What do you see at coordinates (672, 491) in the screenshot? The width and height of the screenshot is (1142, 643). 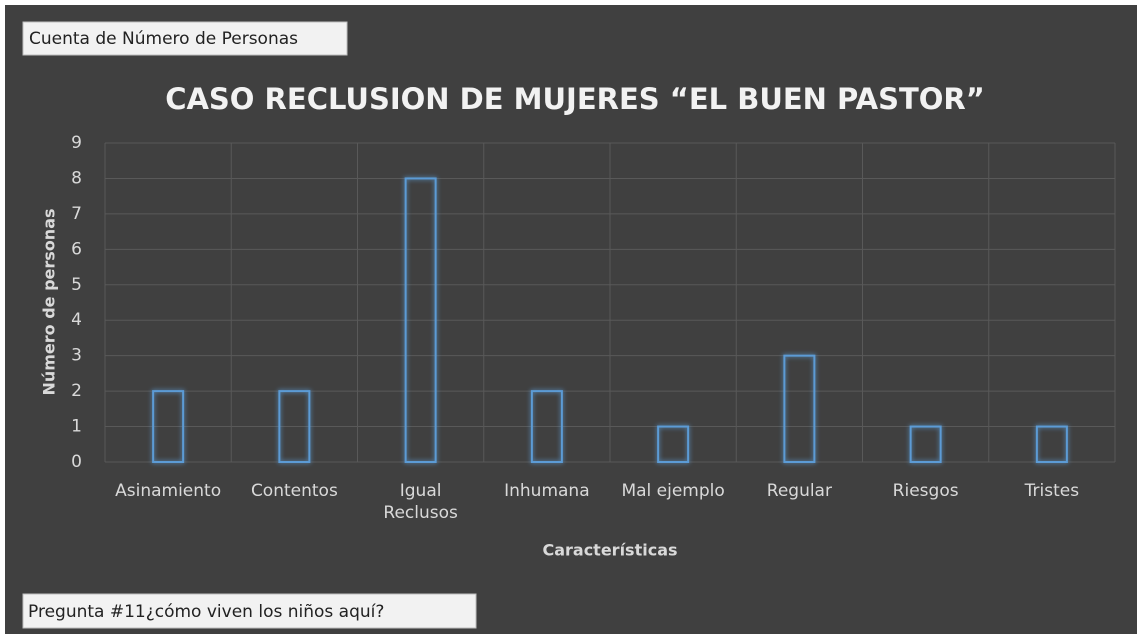 I see `x-tick-label: Mal ejemplo` at bounding box center [672, 491].